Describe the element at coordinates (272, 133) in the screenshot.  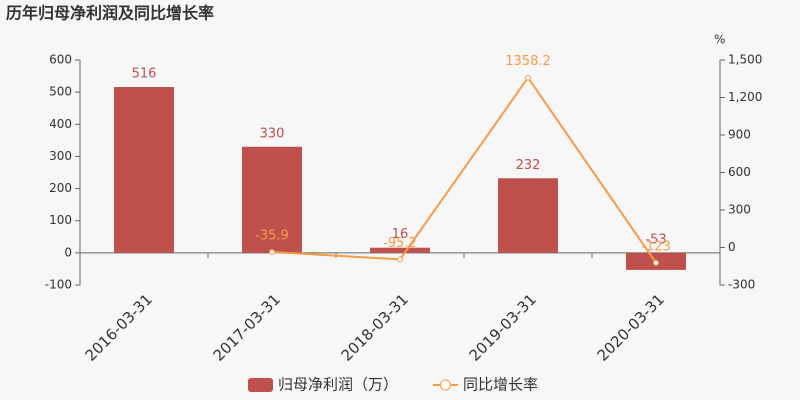
I see `bar-value-label: 330` at that location.